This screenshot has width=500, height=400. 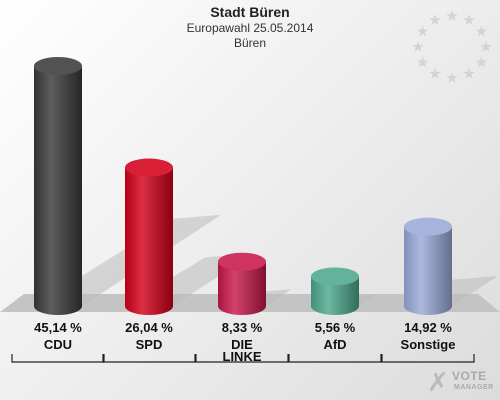 What do you see at coordinates (58, 186) in the screenshot?
I see `bar-cdu` at bounding box center [58, 186].